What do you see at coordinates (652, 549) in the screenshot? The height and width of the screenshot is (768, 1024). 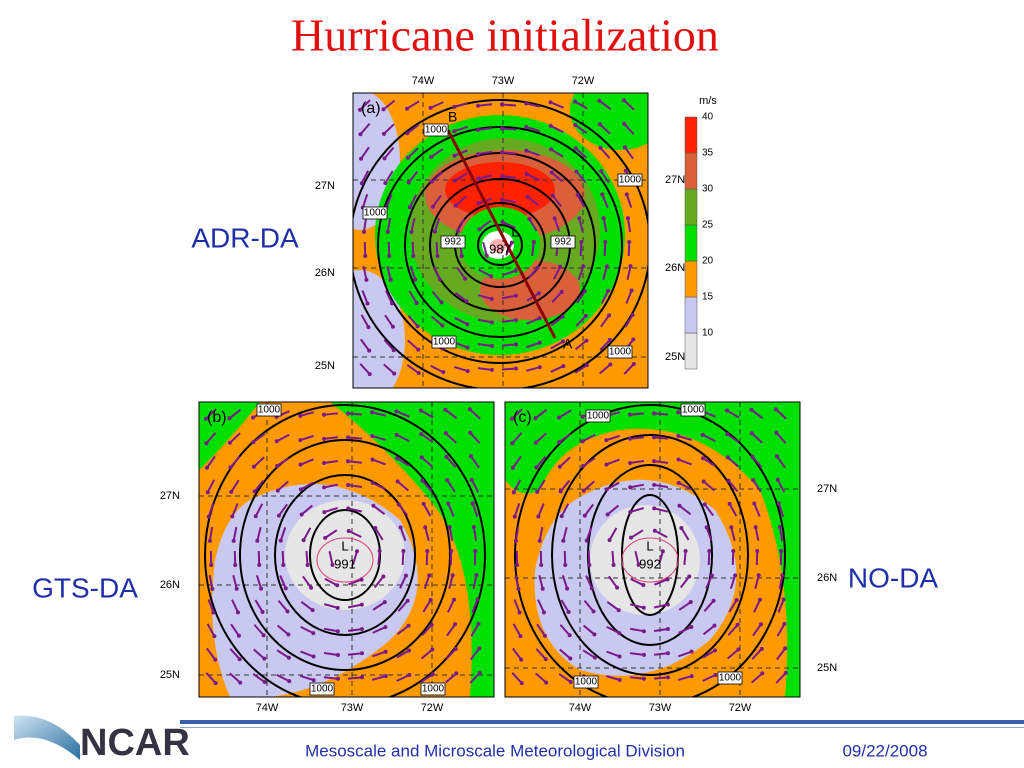 I see `map-overlay` at bounding box center [652, 549].